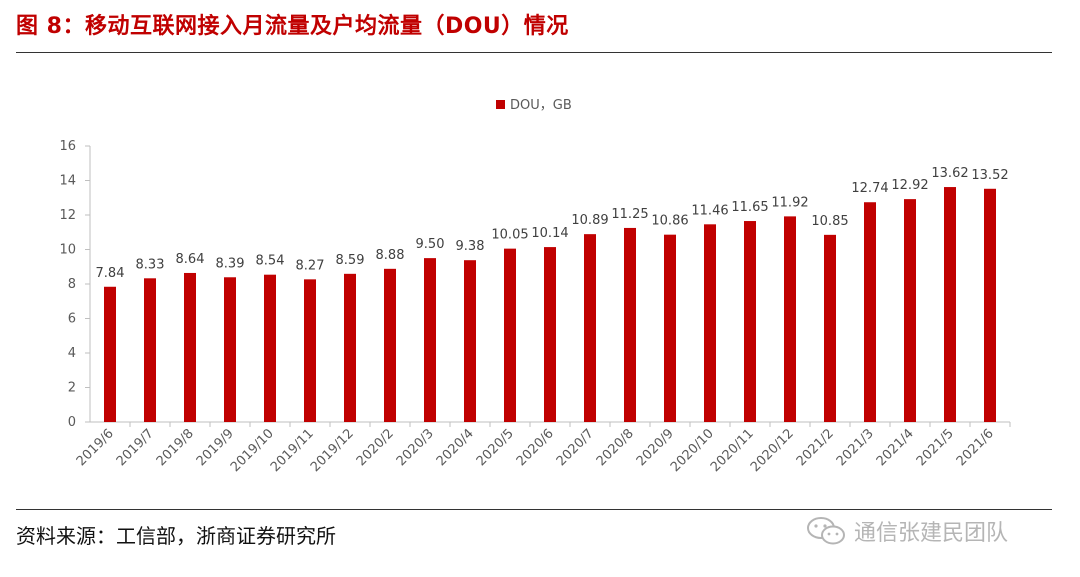 The width and height of the screenshot is (1080, 577). What do you see at coordinates (534, 52) in the screenshot?
I see `title-rule` at bounding box center [534, 52].